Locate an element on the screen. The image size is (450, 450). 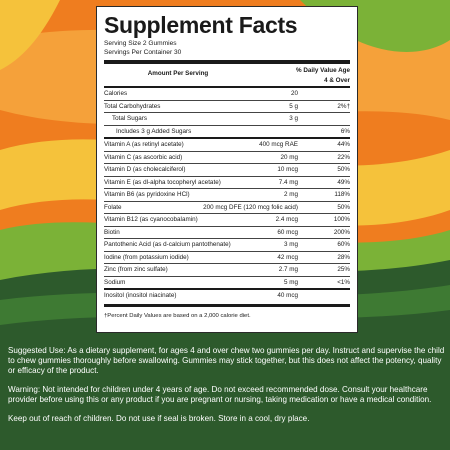
nutrient-dv: 100% is located at coordinates (341, 219).